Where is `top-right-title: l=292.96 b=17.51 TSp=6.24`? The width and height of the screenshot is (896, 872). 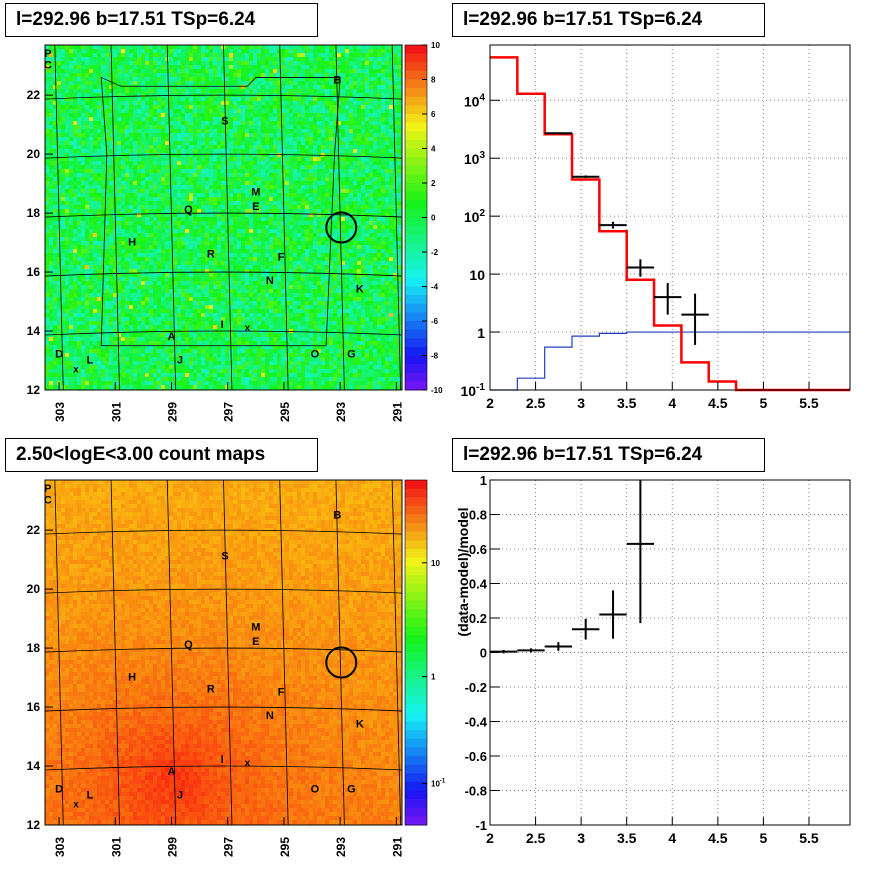
top-right-title: l=292.96 b=17.51 TSp=6.24 is located at coordinates (608, 20).